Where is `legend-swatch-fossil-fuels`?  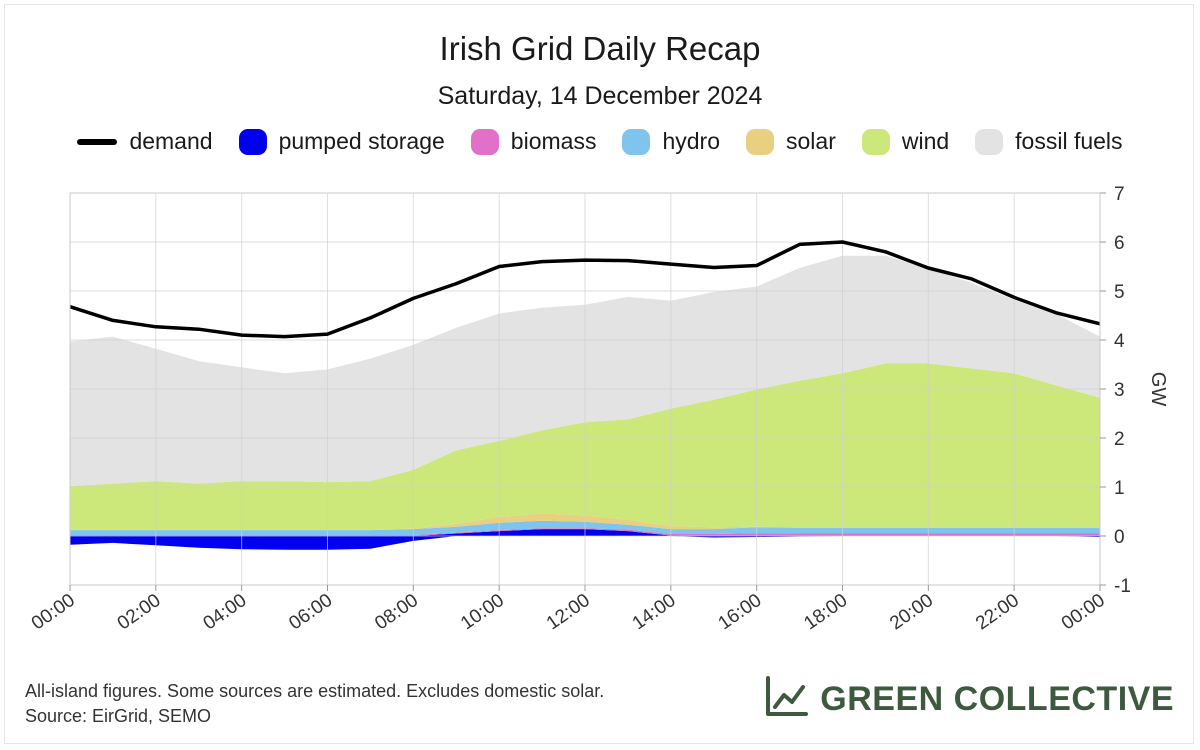 legend-swatch-fossil-fuels is located at coordinates (989, 141).